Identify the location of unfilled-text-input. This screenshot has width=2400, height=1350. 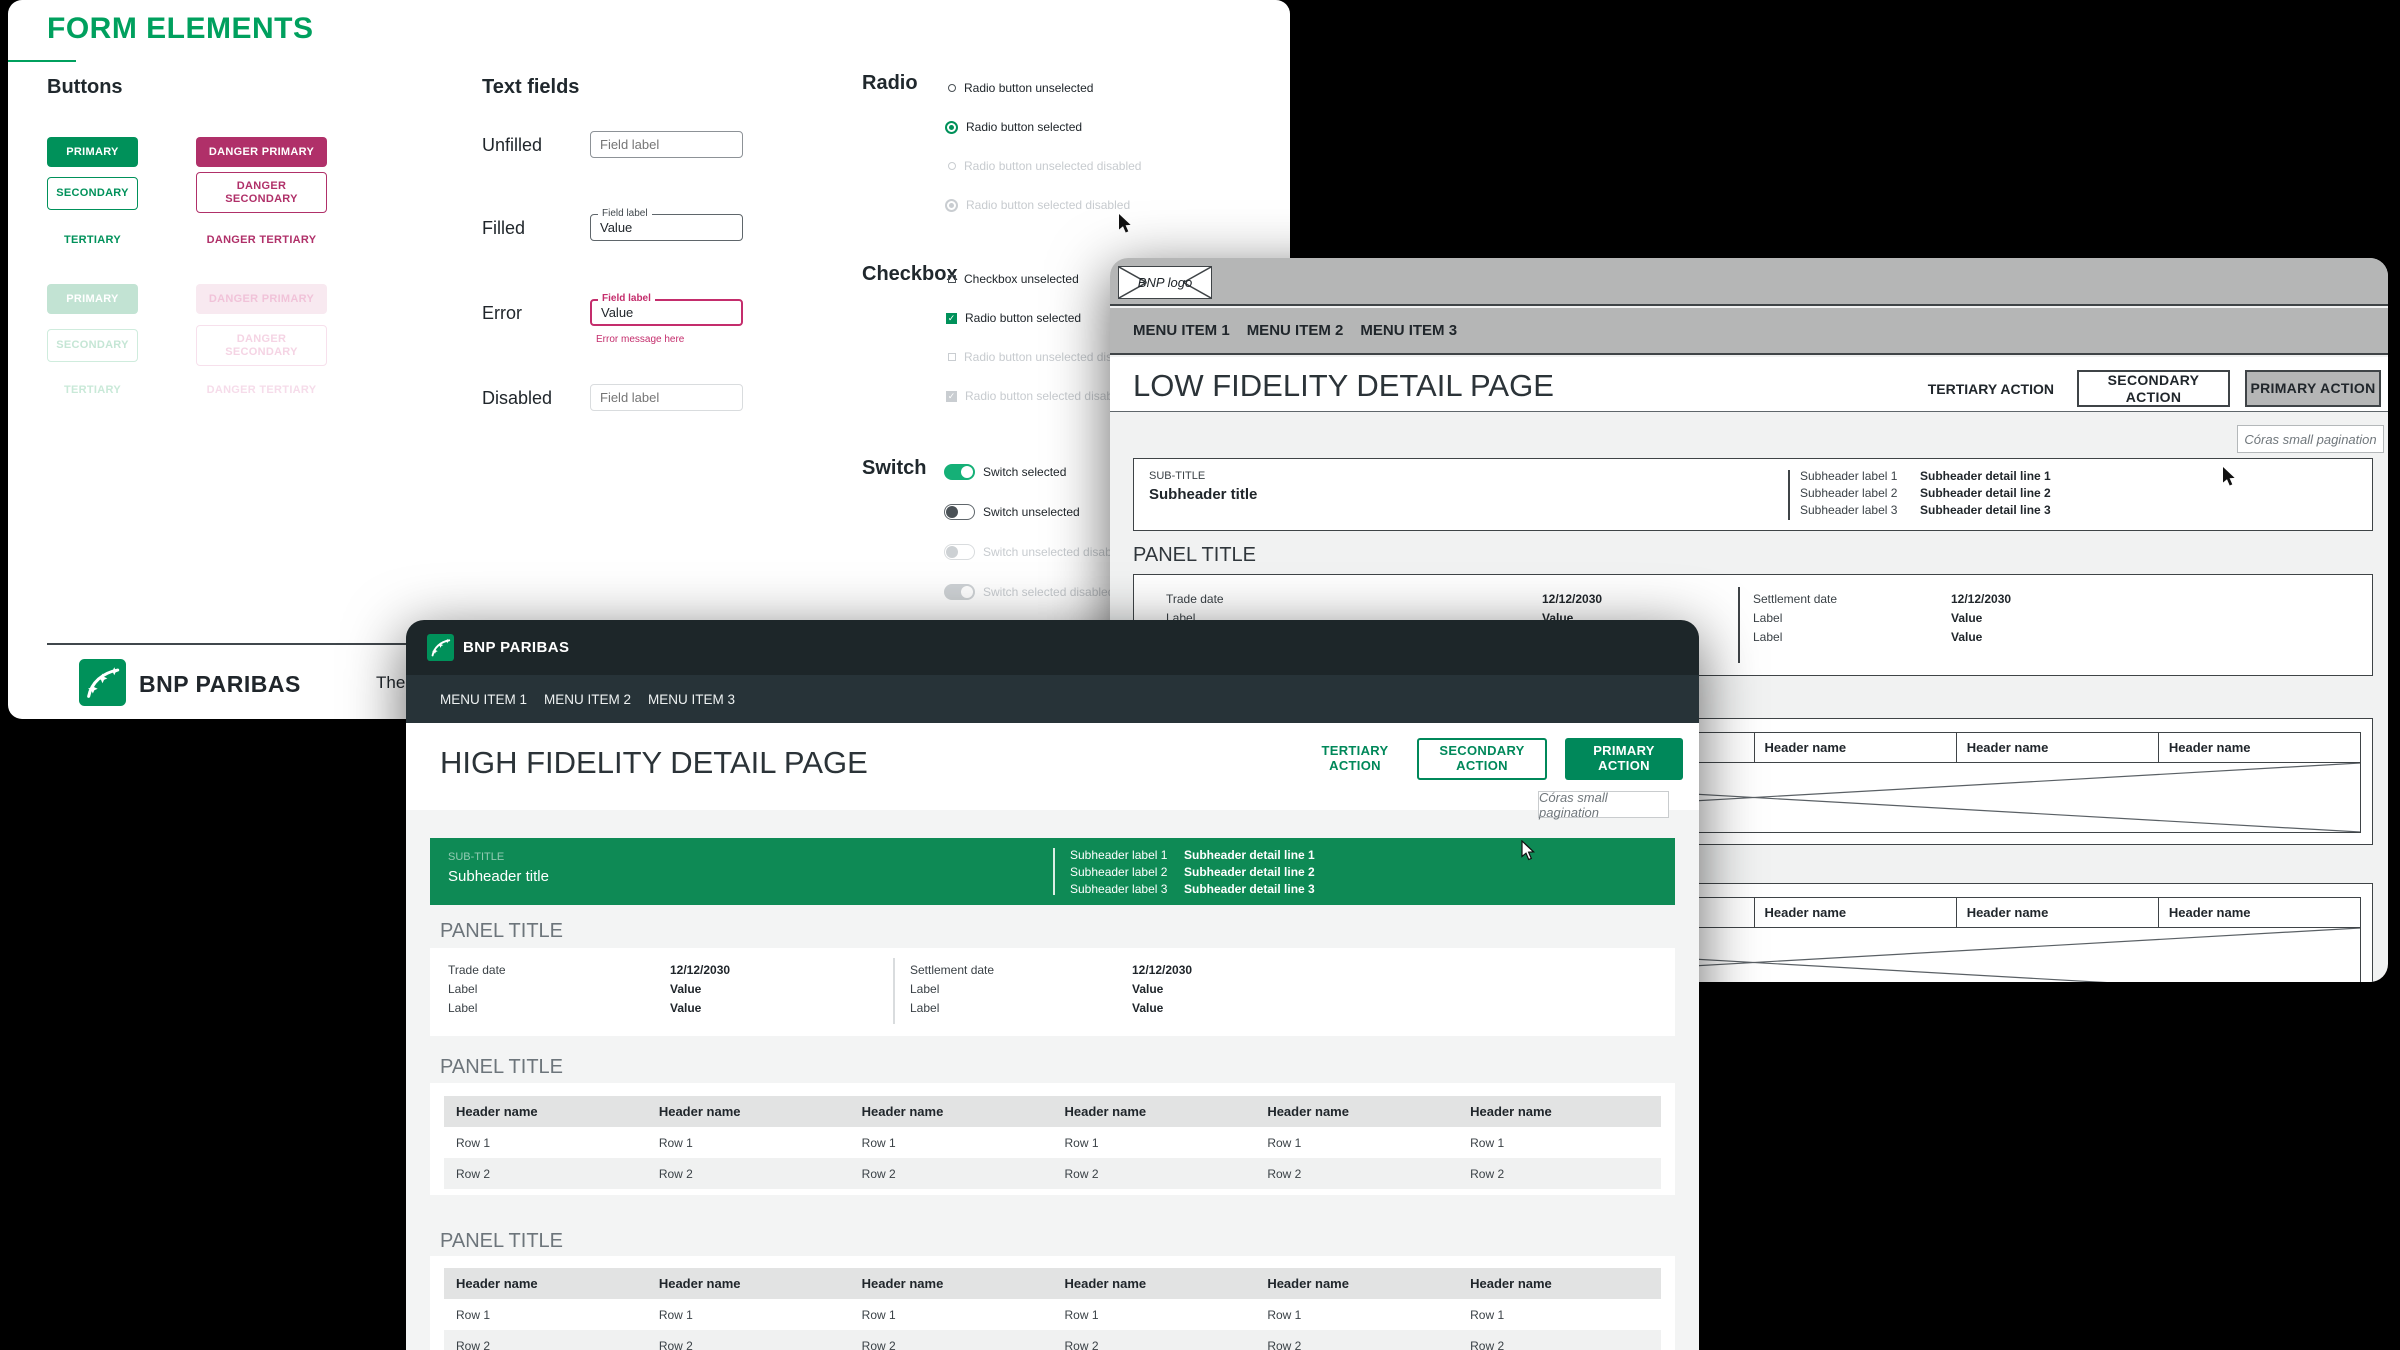
(666, 144).